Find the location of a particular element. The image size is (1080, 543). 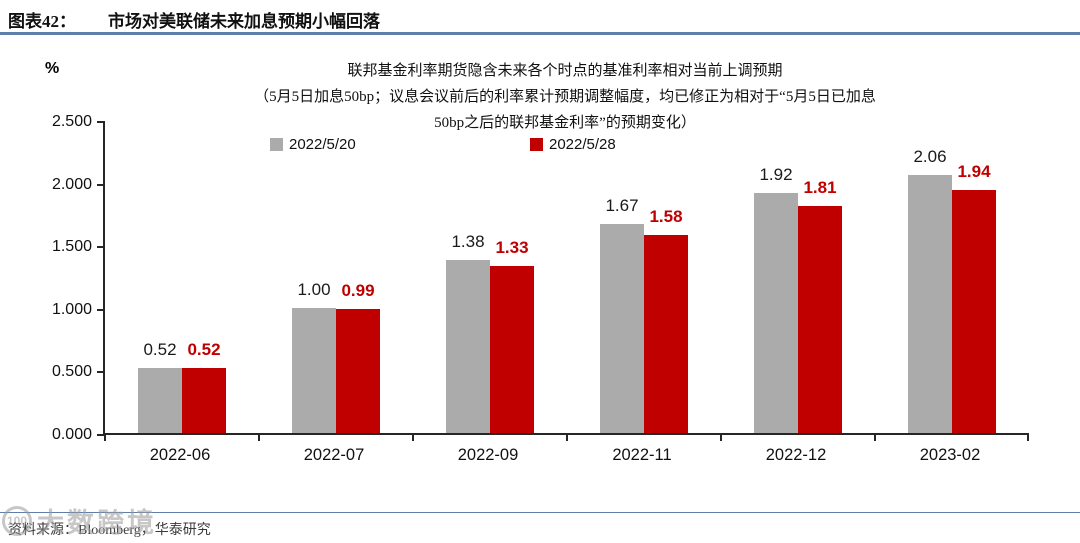

figure-header: 图表42： 市场对美联储未来加息预期小幅回落 is located at coordinates (194, 19).